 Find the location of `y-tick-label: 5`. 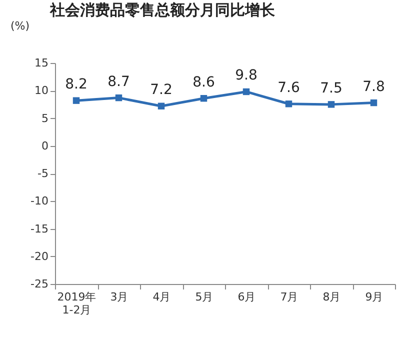

y-tick-label: 5 is located at coordinates (45, 118).